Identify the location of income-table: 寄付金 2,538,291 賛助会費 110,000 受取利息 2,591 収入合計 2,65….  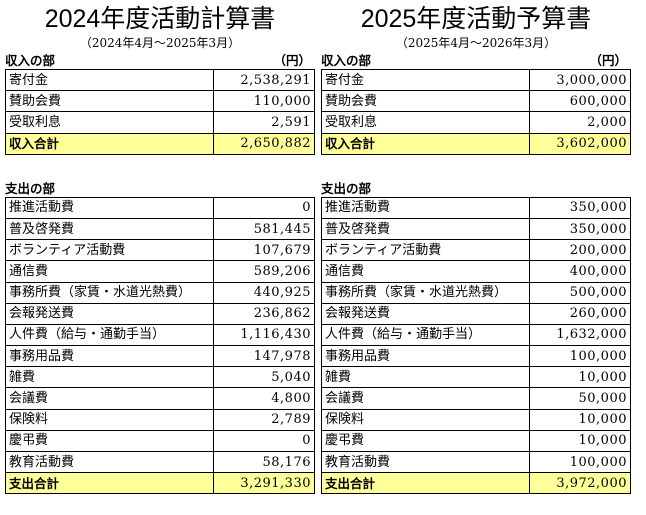
(160, 111).